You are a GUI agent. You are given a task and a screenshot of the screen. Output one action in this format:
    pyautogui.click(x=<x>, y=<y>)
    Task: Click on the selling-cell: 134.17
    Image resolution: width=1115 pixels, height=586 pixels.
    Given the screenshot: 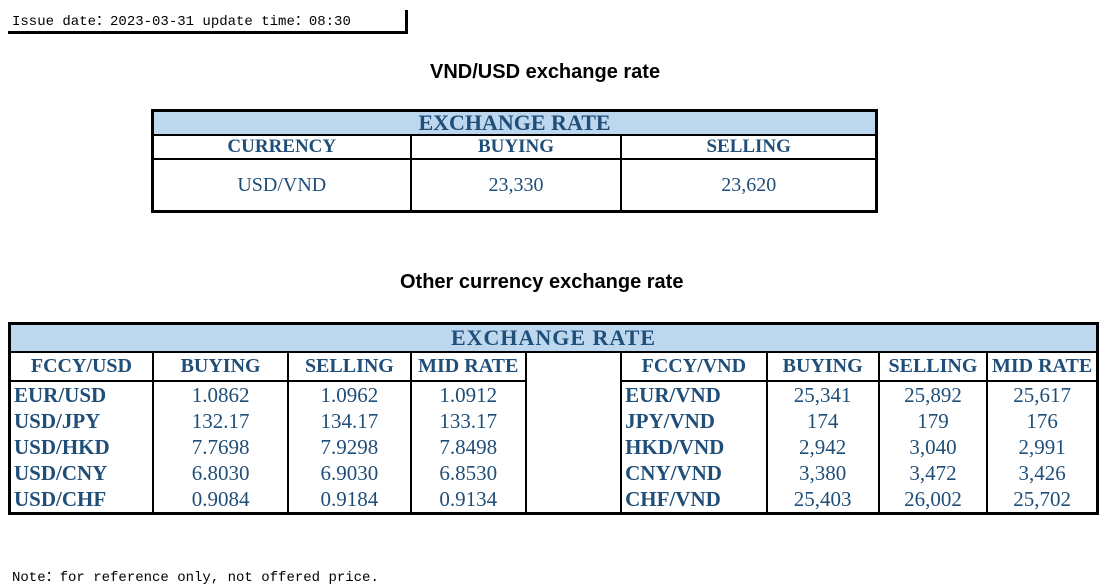 What is the action you would take?
    pyautogui.click(x=350, y=421)
    